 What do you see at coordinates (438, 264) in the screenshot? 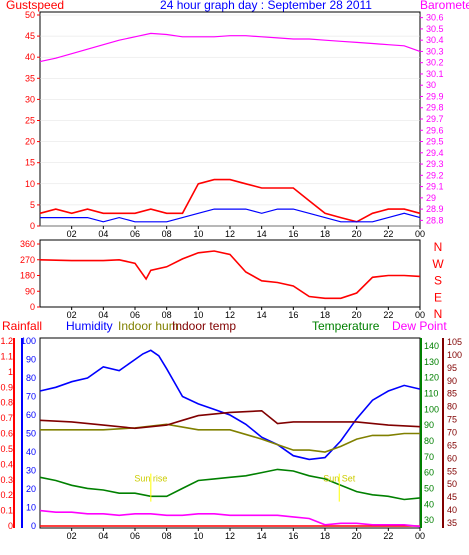
I see `compass-label: W` at bounding box center [438, 264].